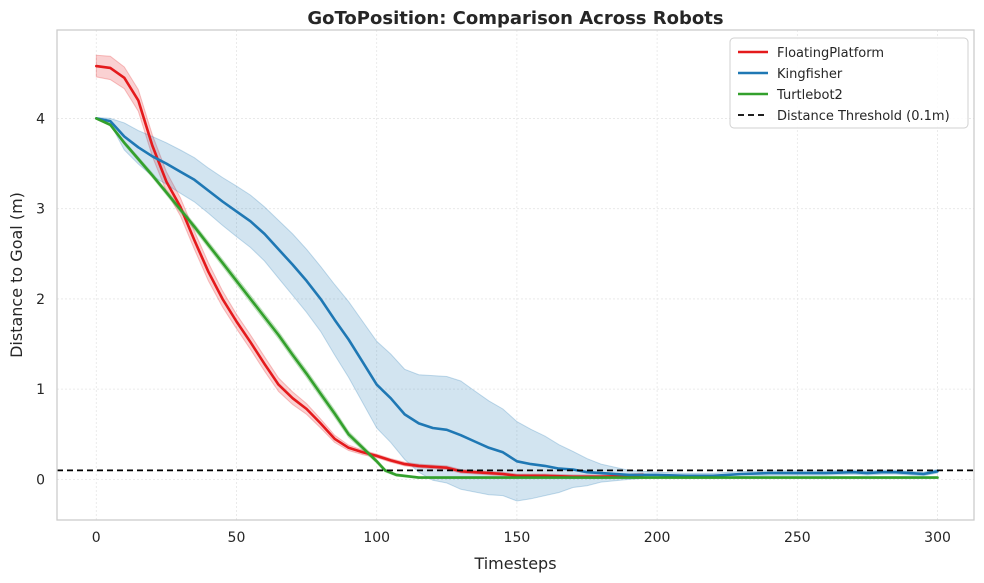 The height and width of the screenshot is (583, 984). I want to click on legend-label: Kingfisher, so click(810, 74).